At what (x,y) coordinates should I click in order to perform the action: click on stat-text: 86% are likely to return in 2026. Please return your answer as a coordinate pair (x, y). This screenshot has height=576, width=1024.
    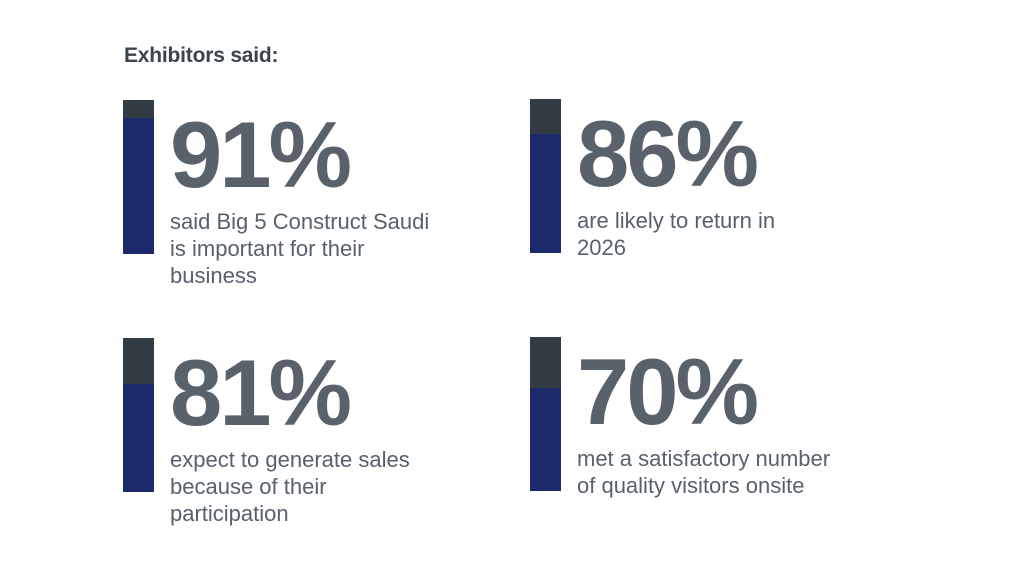
    Looking at the image, I should click on (787, 180).